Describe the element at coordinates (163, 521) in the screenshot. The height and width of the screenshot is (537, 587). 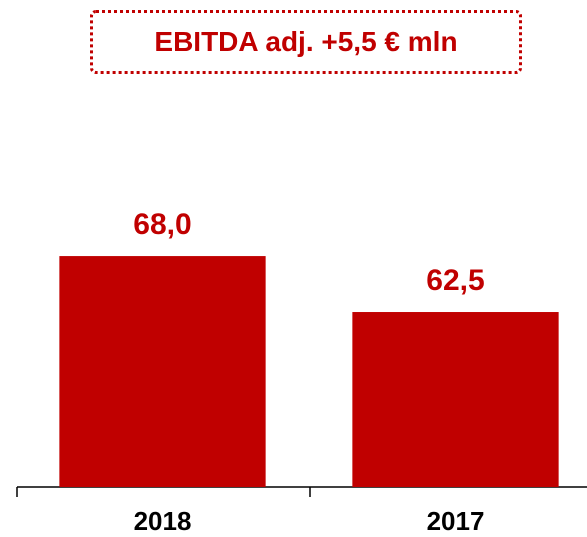
I see `x-tick-label: 2018` at that location.